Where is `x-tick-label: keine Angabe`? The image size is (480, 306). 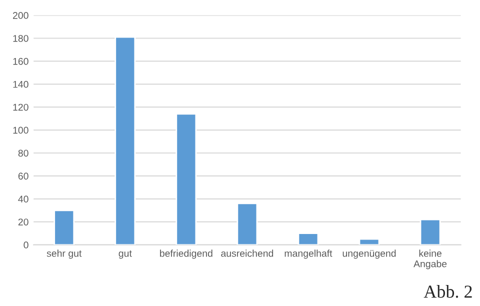
x-tick-label: keine Angabe is located at coordinates (430, 260).